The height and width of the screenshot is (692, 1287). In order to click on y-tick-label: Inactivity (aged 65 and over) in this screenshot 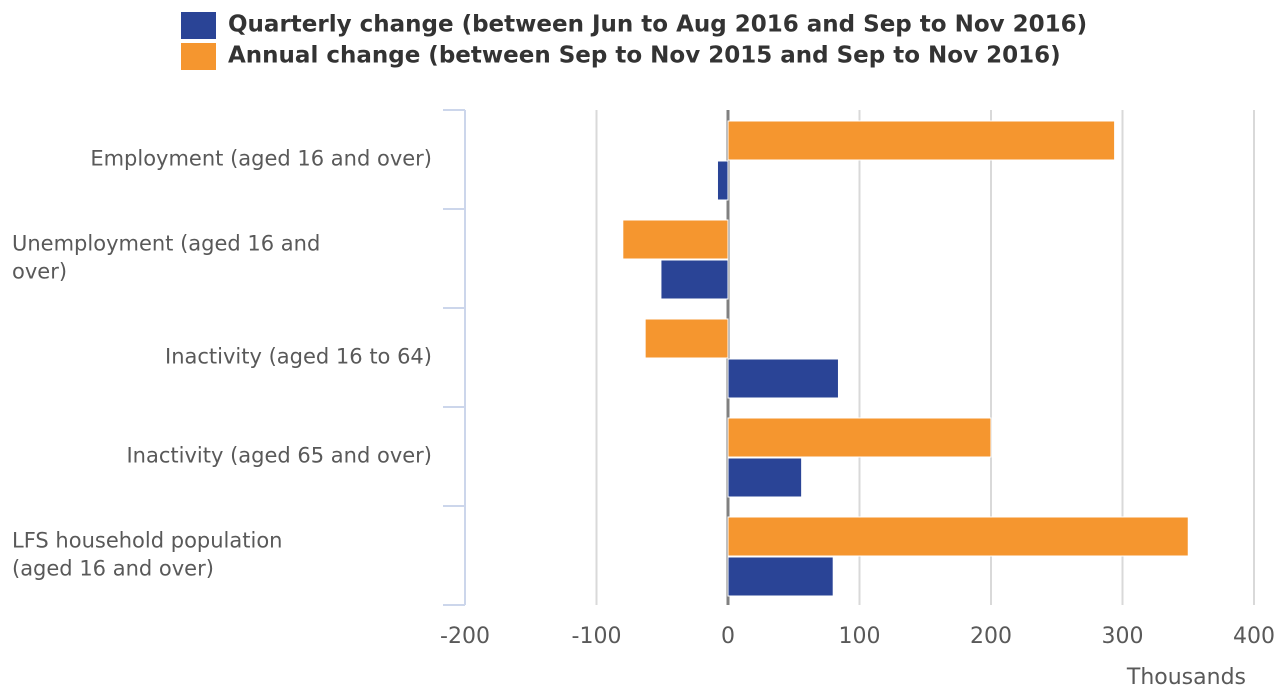, I will do `click(279, 456)`.